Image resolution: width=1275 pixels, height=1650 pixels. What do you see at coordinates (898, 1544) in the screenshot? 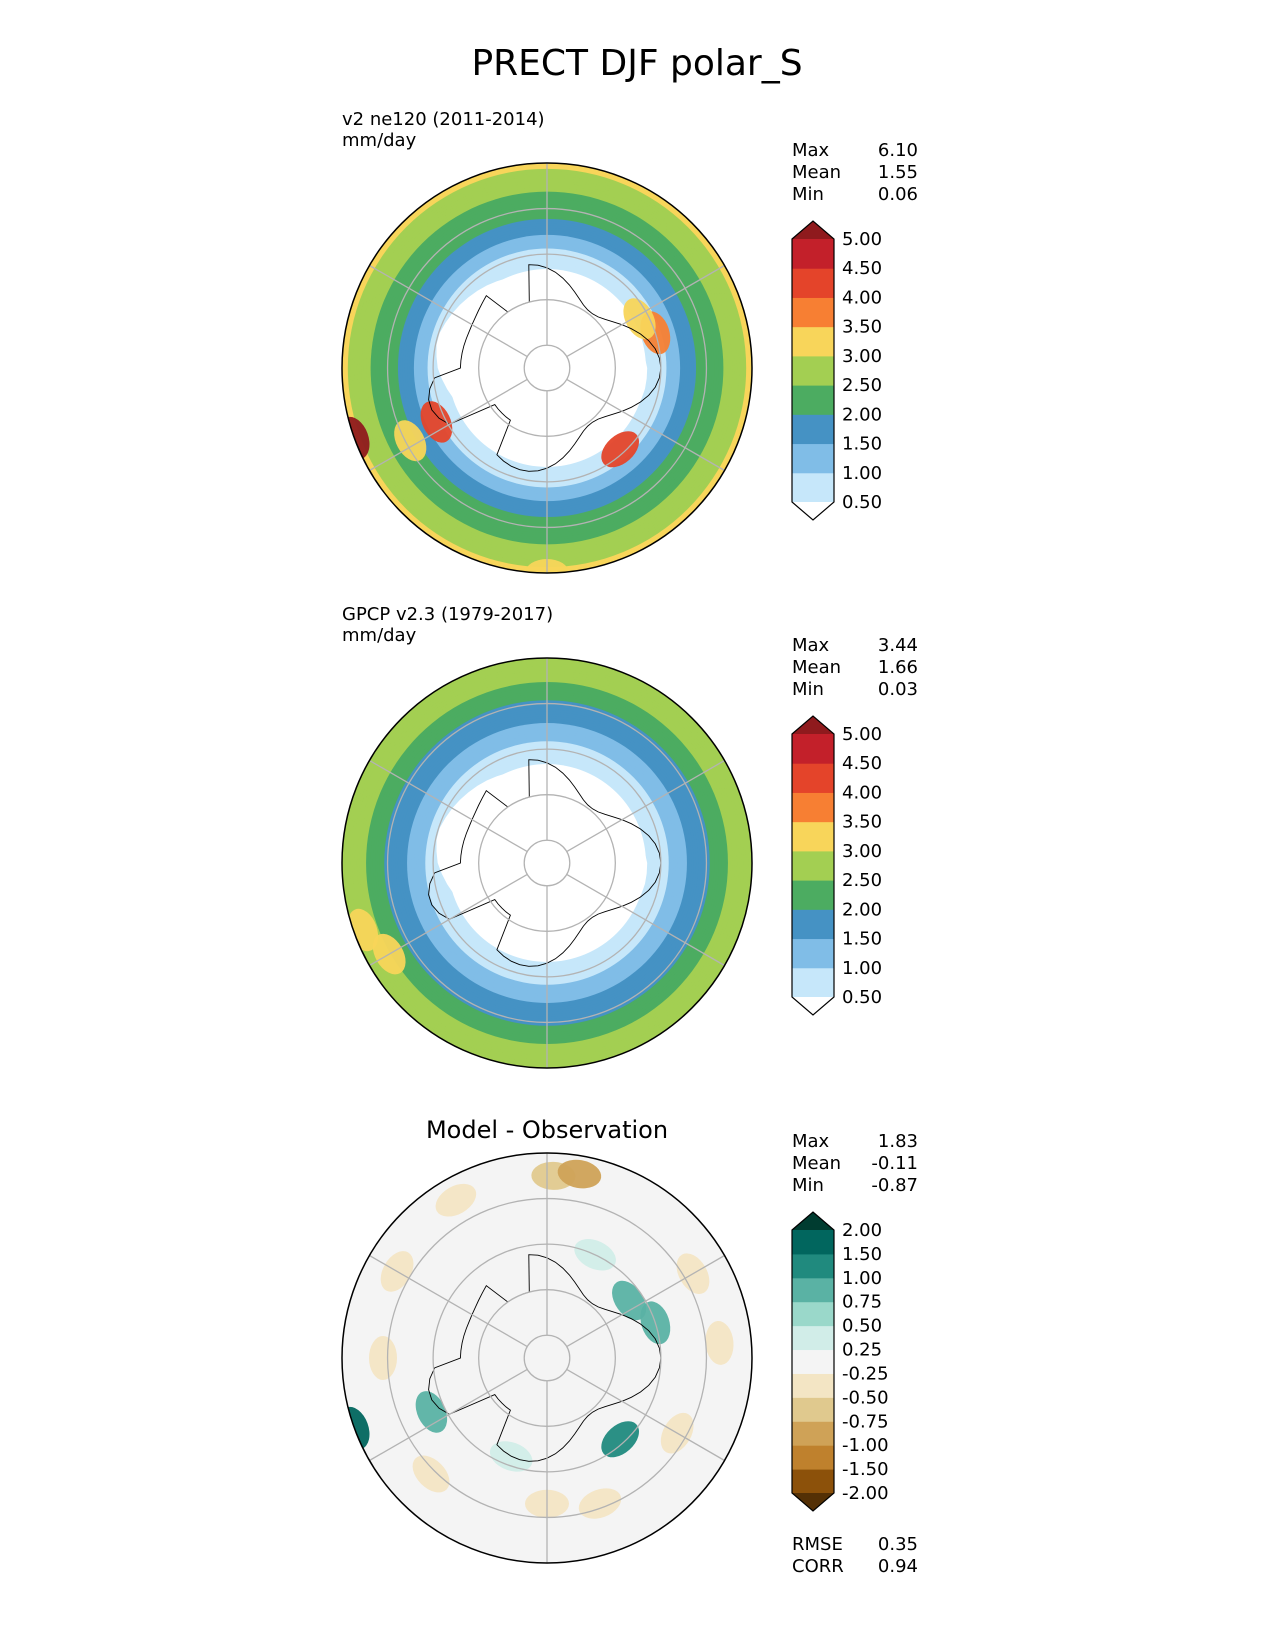
I see `bottom-stat-value: 0.35` at bounding box center [898, 1544].